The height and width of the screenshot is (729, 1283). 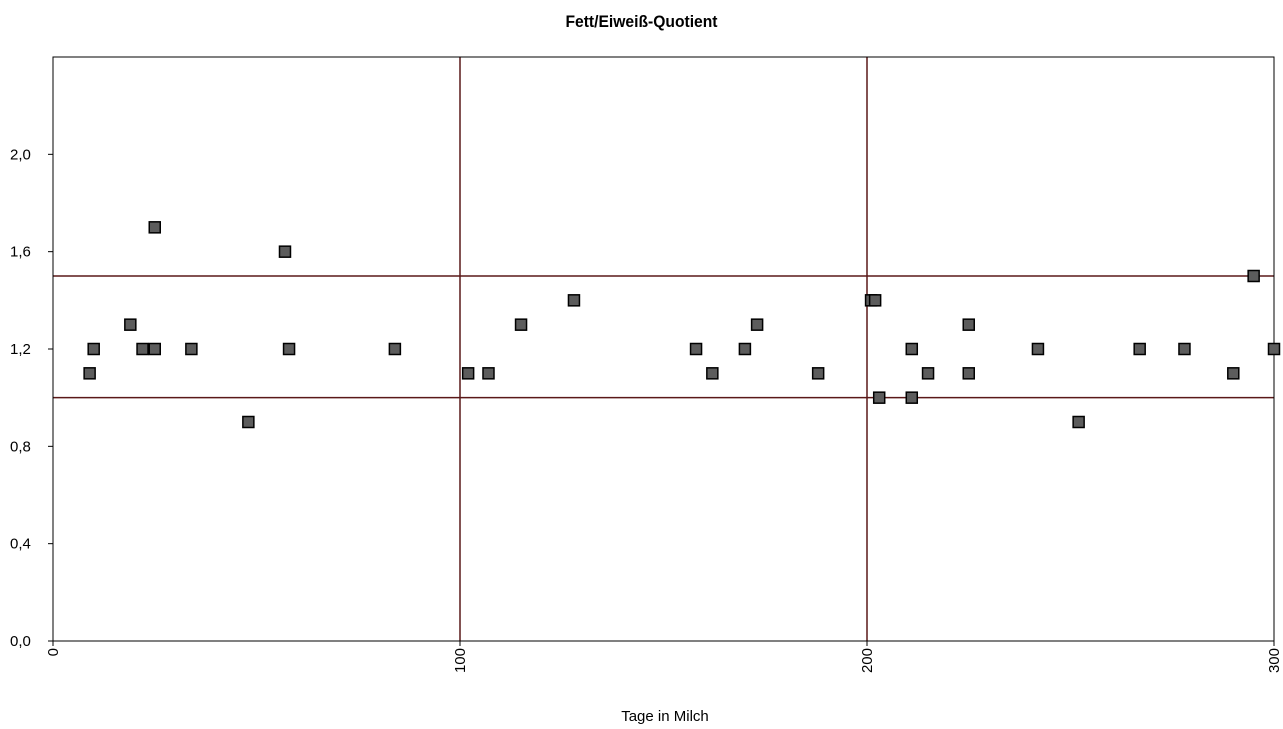 What do you see at coordinates (664, 657) in the screenshot?
I see `x-axis: 0 100 200 300` at bounding box center [664, 657].